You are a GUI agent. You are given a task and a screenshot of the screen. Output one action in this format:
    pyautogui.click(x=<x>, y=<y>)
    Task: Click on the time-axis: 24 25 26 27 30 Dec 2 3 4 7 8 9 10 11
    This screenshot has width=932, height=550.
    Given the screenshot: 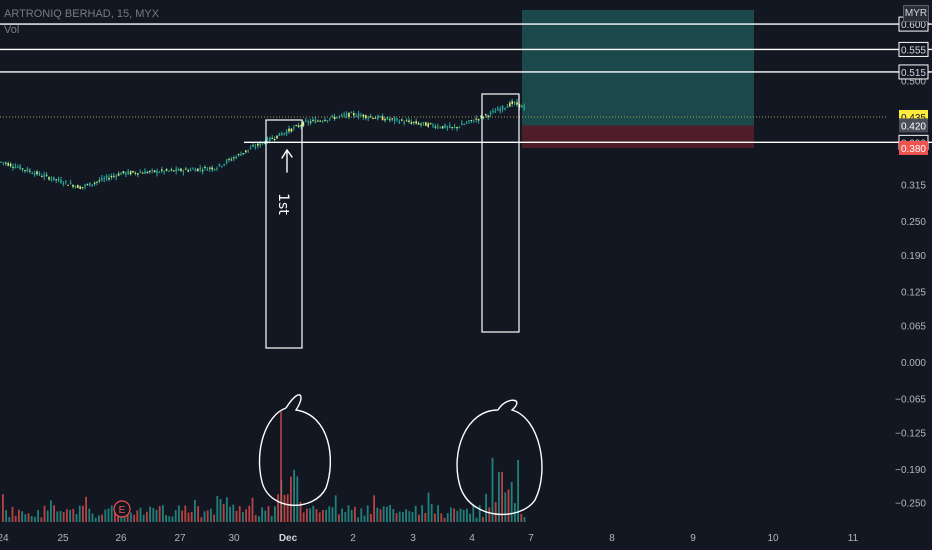 What is the action you would take?
    pyautogui.click(x=429, y=538)
    